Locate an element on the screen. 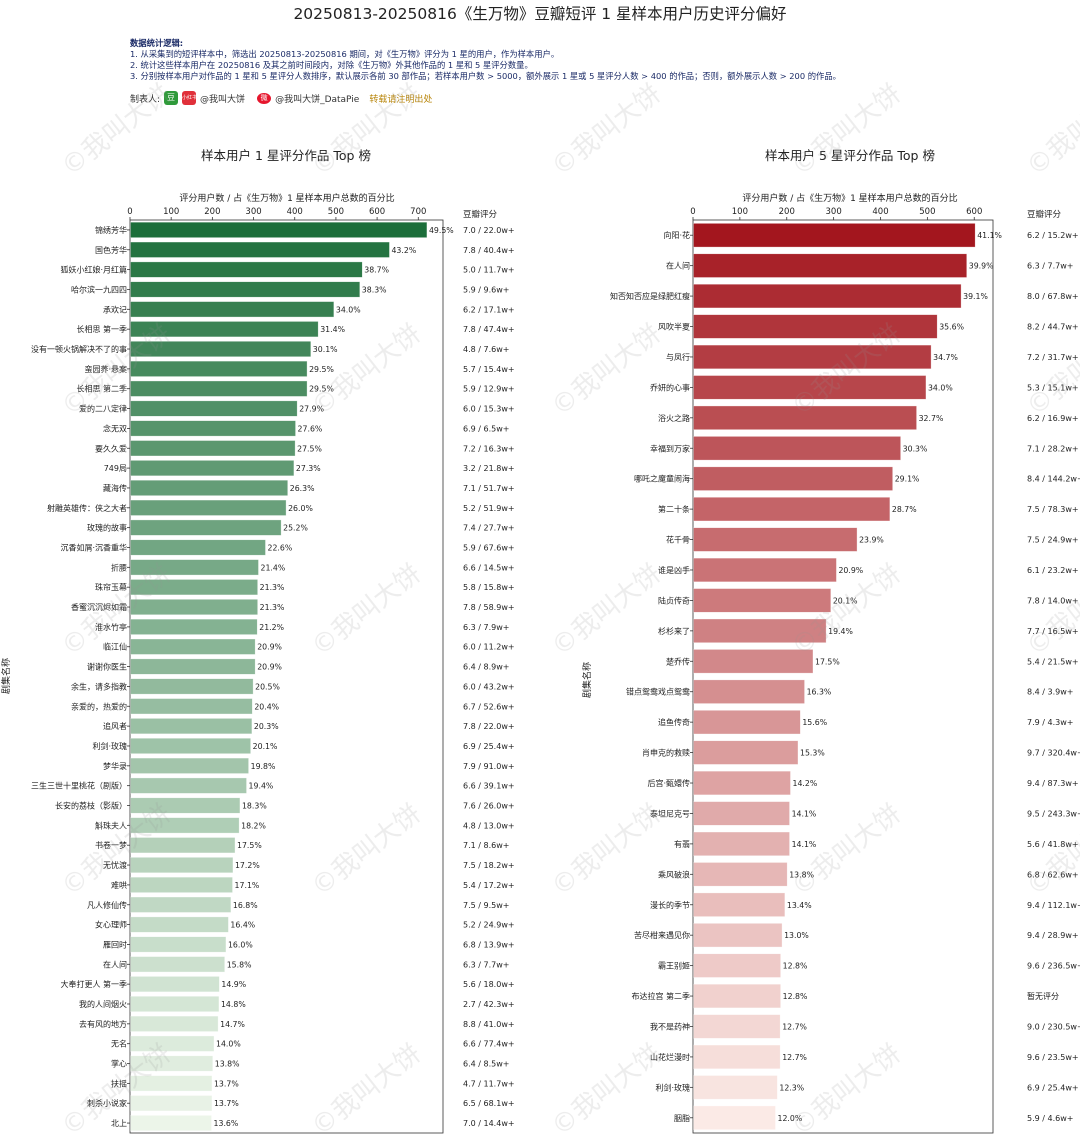 The width and height of the screenshot is (1080, 1143). category-label: 胭脂 is located at coordinates (682, 1118).